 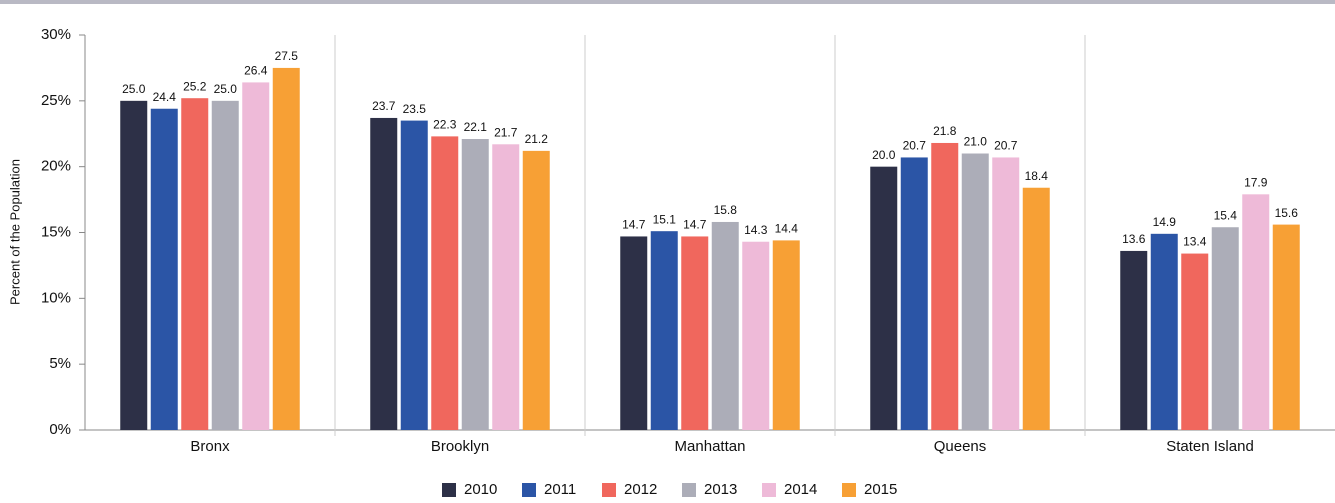 I want to click on value-label: 14.3, so click(x=756, y=230).